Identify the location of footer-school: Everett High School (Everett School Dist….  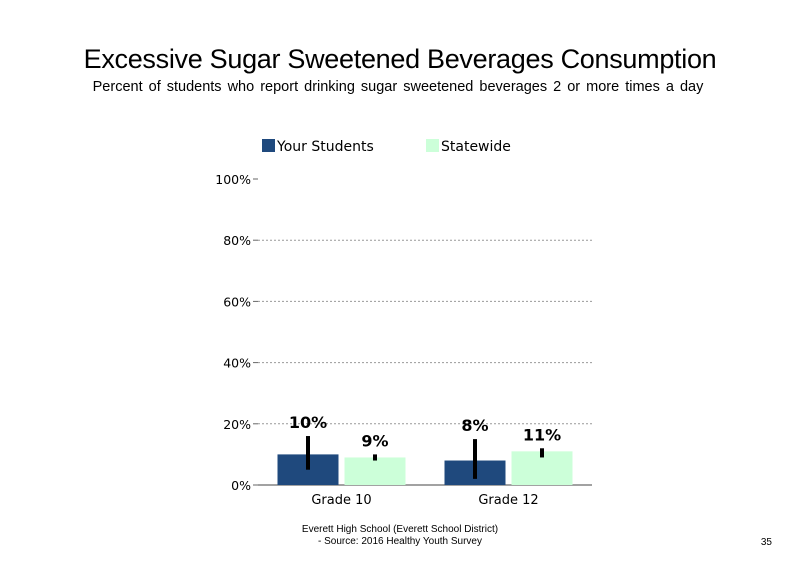
(400, 529).